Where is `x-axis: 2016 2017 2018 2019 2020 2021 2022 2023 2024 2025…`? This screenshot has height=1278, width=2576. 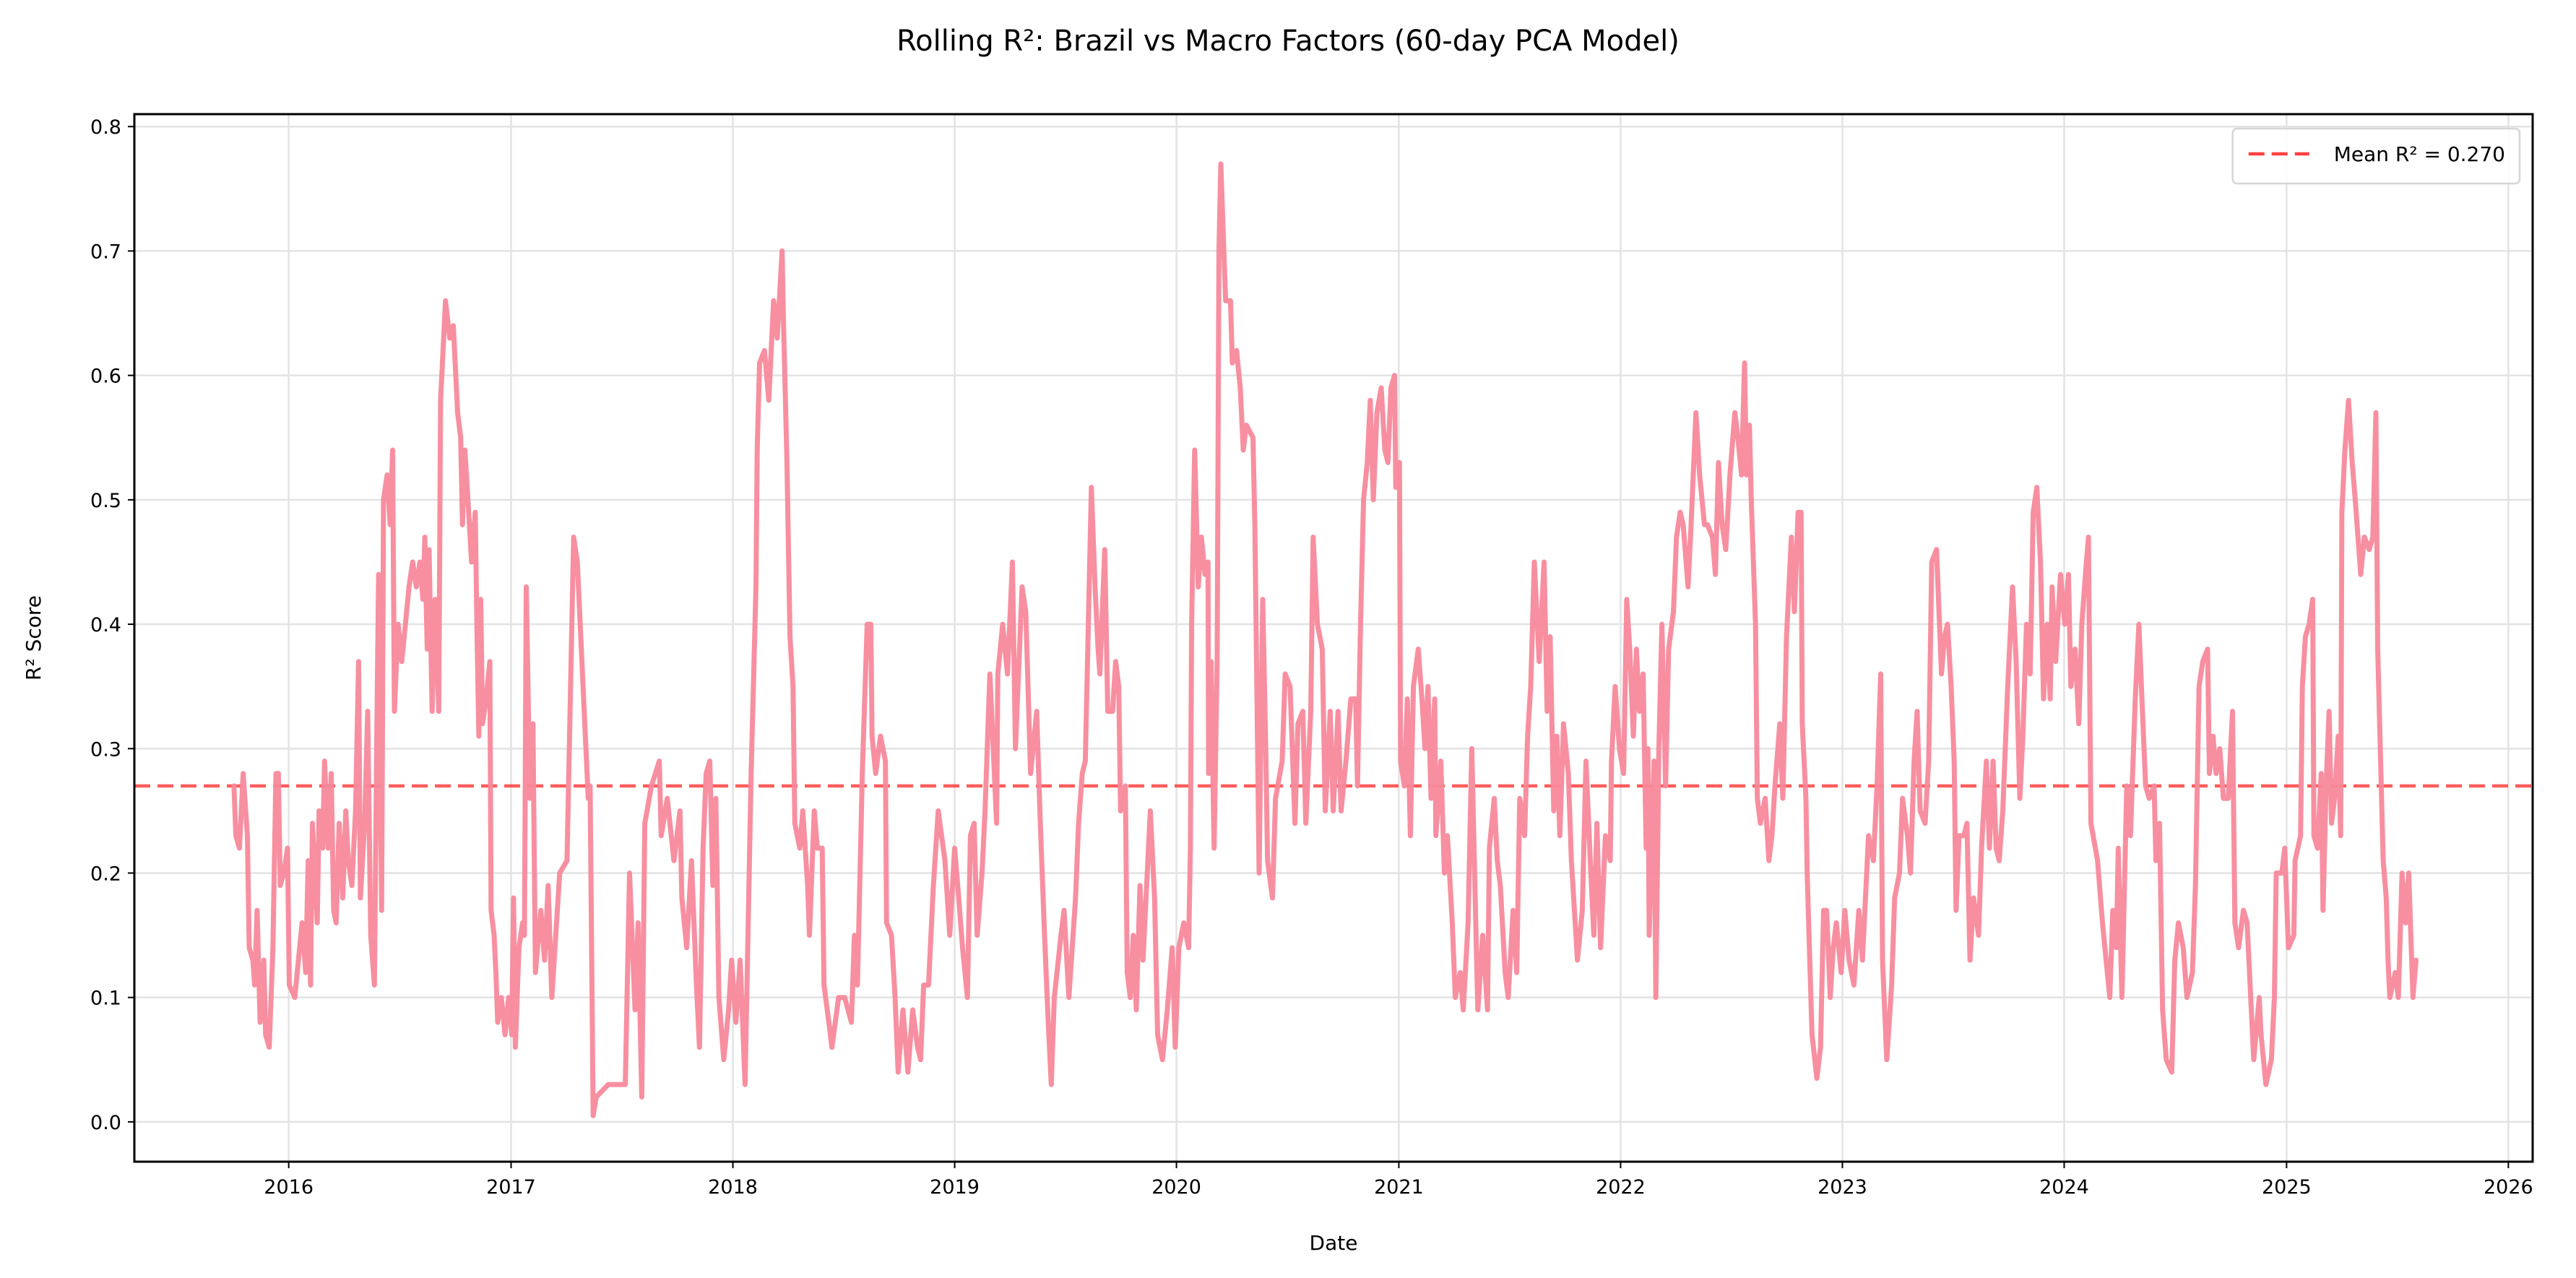 x-axis: 2016 2017 2018 2019 2020 2021 2022 2023 2024 2025… is located at coordinates (1399, 1180).